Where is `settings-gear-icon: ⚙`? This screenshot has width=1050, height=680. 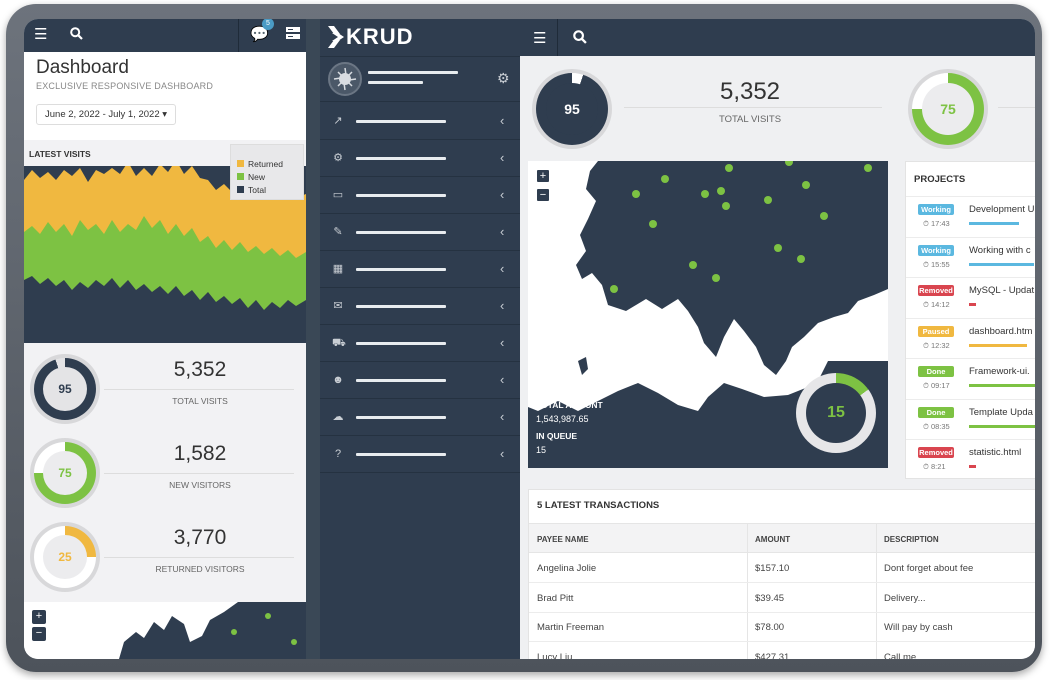 settings-gear-icon: ⚙ is located at coordinates (503, 78).